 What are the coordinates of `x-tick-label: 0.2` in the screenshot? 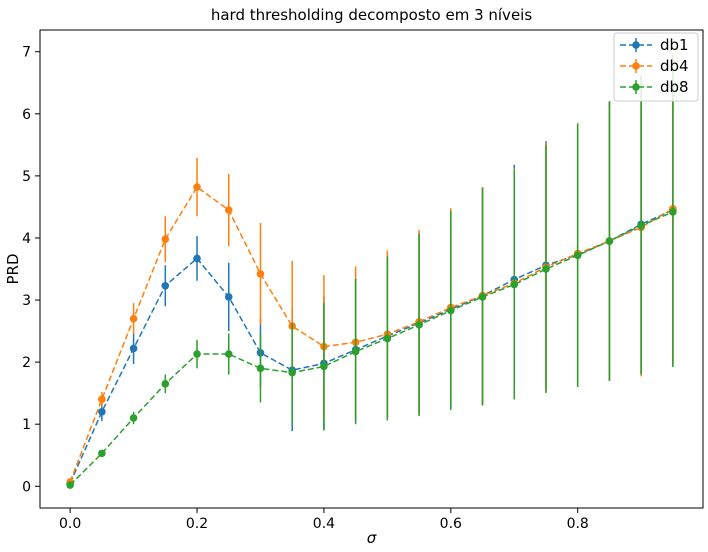 It's located at (197, 524).